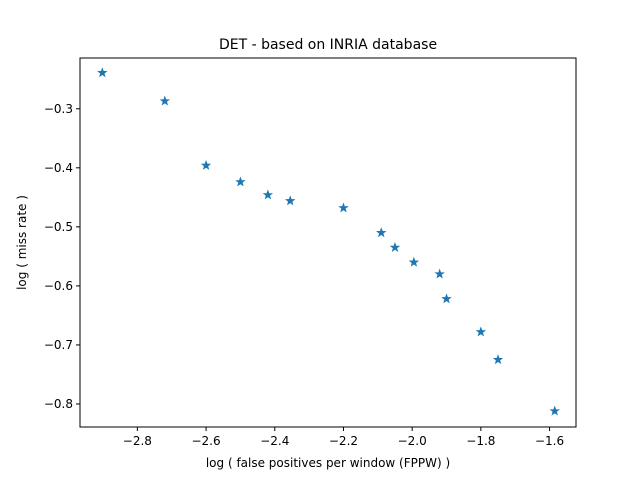 The image size is (640, 484). What do you see at coordinates (274, 441) in the screenshot?
I see `x-tick-label: −2.4` at bounding box center [274, 441].